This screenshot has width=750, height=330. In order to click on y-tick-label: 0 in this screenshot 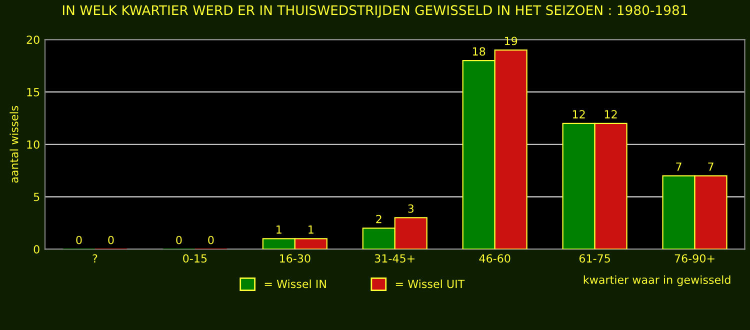, I will do `click(37, 249)`.